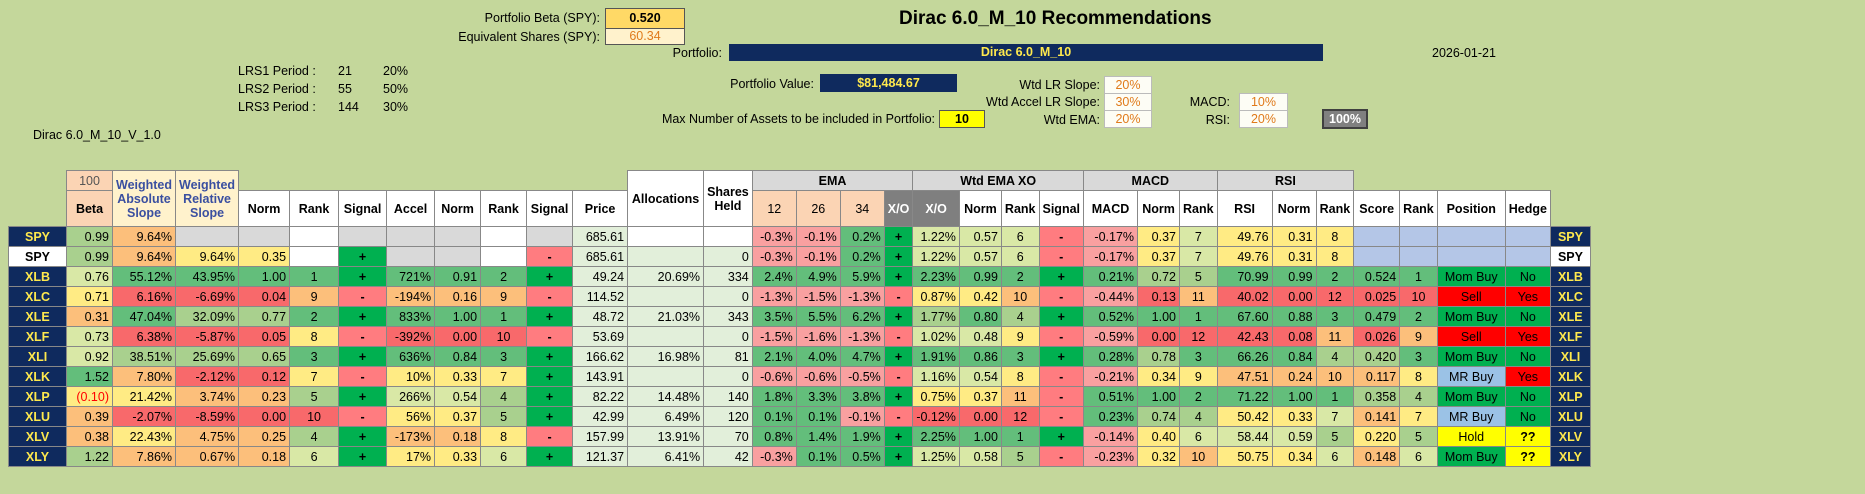 The width and height of the screenshot is (1865, 494). What do you see at coordinates (1111, 296) in the screenshot?
I see `macd-cell: -0.44%` at bounding box center [1111, 296].